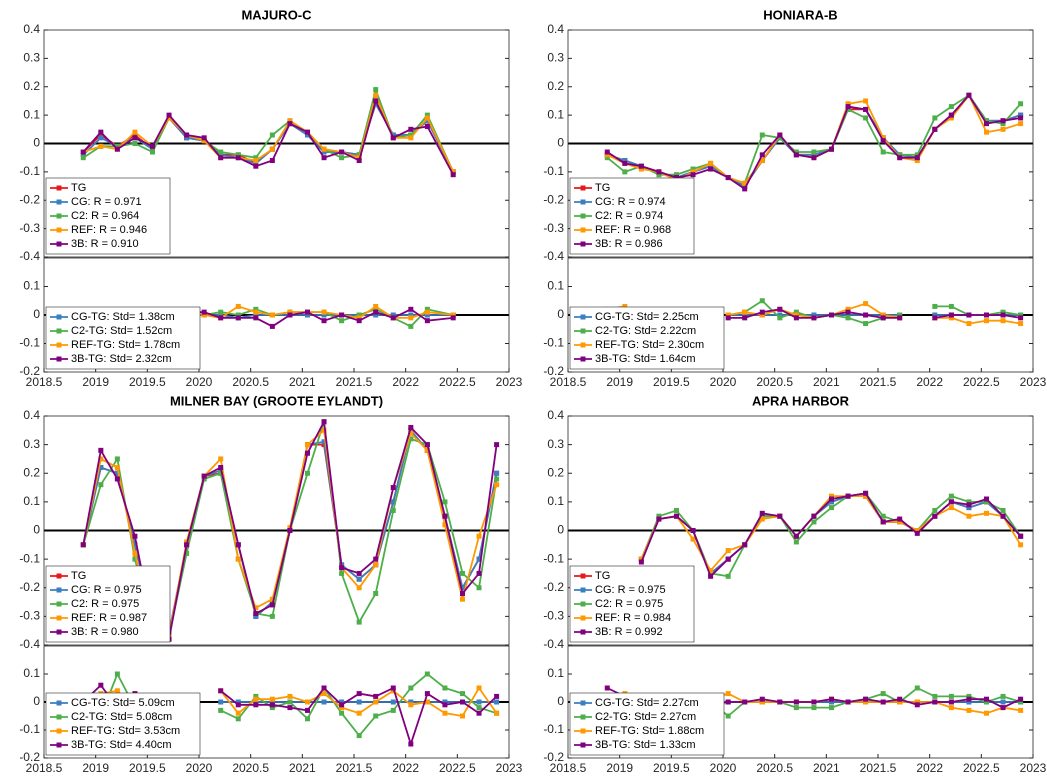 Image resolution: width=1047 pixels, height=783 pixels. Describe the element at coordinates (250, 768) in the screenshot. I see `x-tick-label: 2020.5` at that location.